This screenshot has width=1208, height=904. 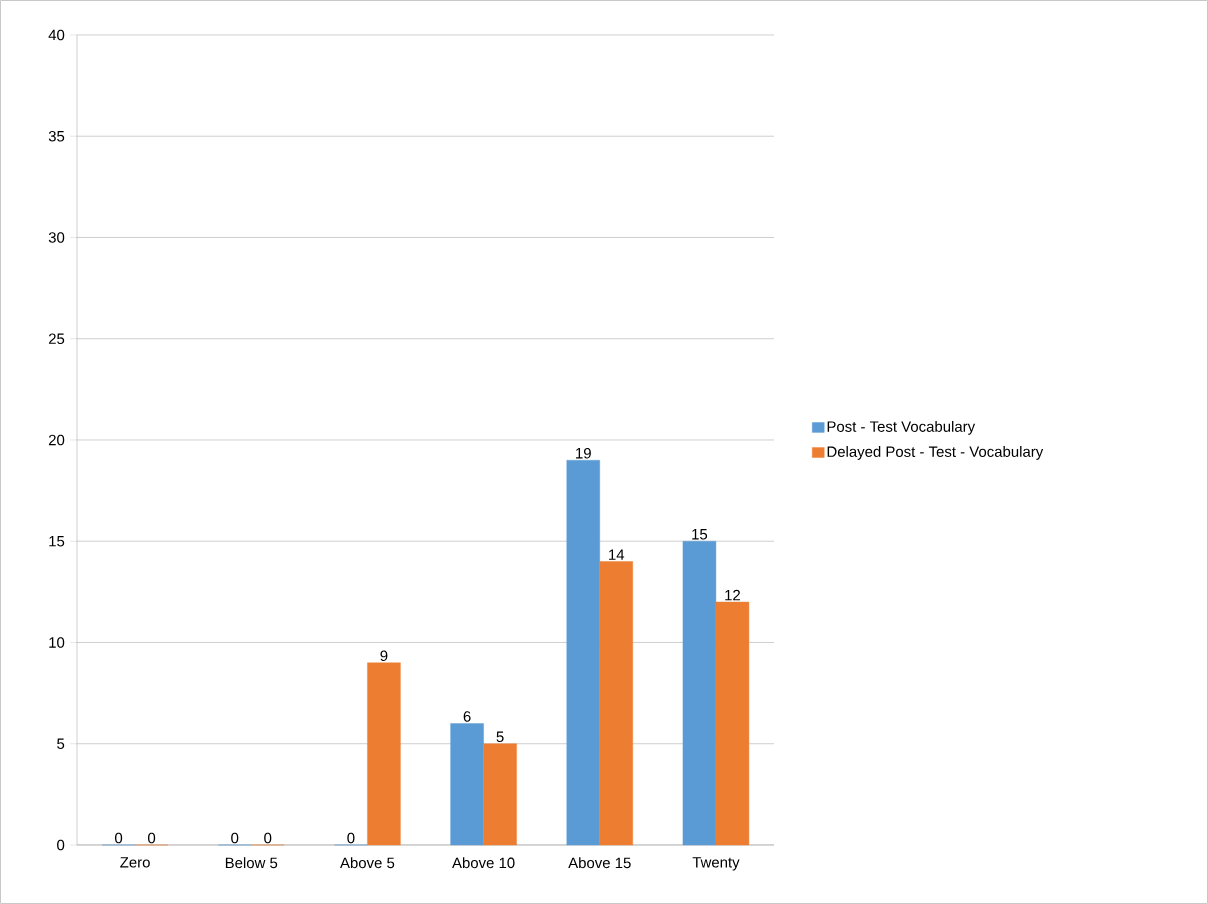 I want to click on x-tick-label: Zero, so click(x=135, y=862).